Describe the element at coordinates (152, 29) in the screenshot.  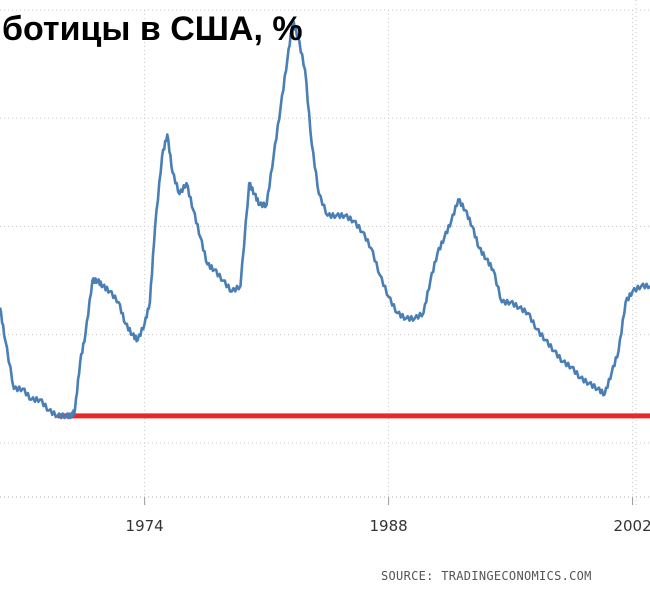
I see `chart-title: ботицы в США, %` at that location.